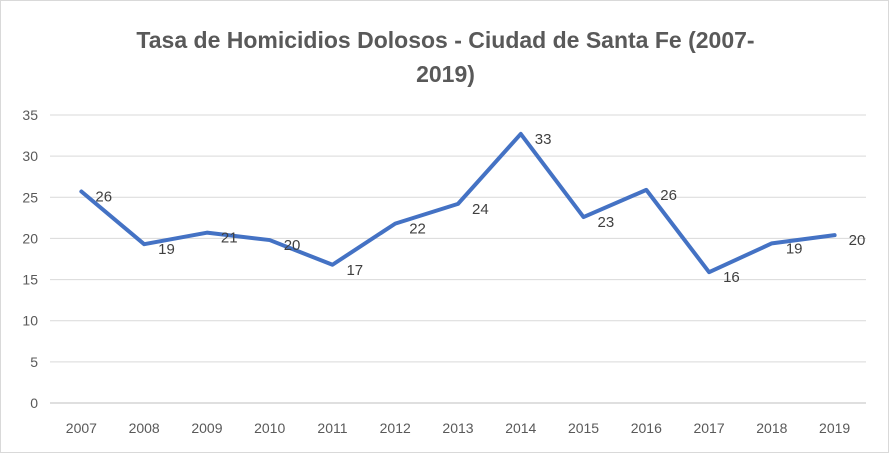 The height and width of the screenshot is (454, 889). Describe the element at coordinates (30, 197) in the screenshot. I see `y-tick-label: 25` at that location.